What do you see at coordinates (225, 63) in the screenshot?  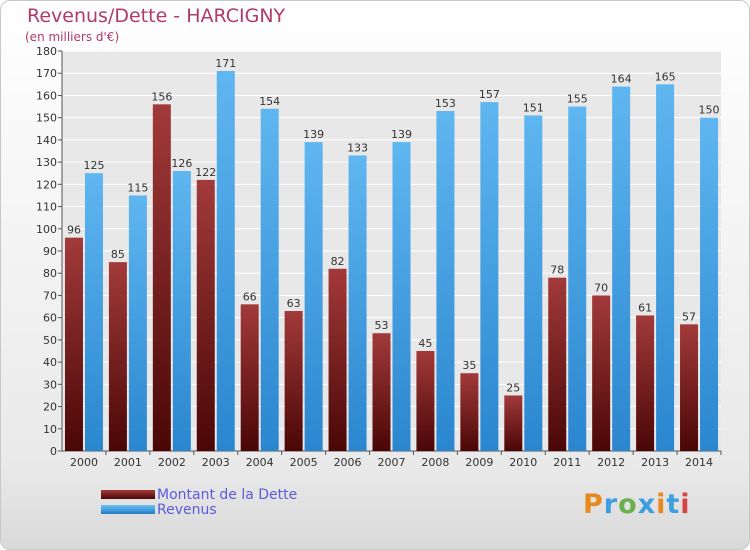 I see `data-label: 171` at bounding box center [225, 63].